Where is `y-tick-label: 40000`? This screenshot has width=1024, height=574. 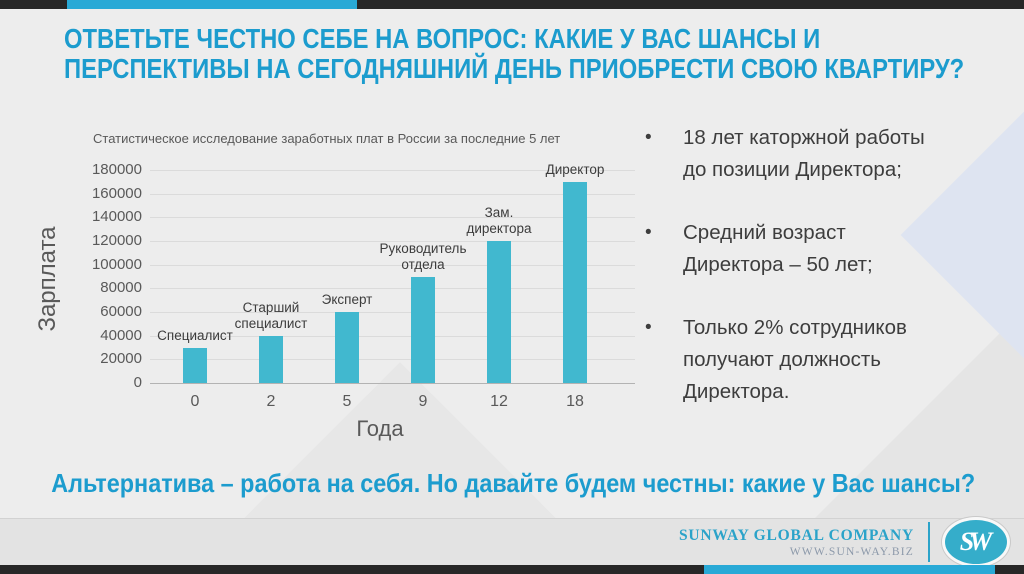 y-tick-label: 40000 is located at coordinates (121, 335).